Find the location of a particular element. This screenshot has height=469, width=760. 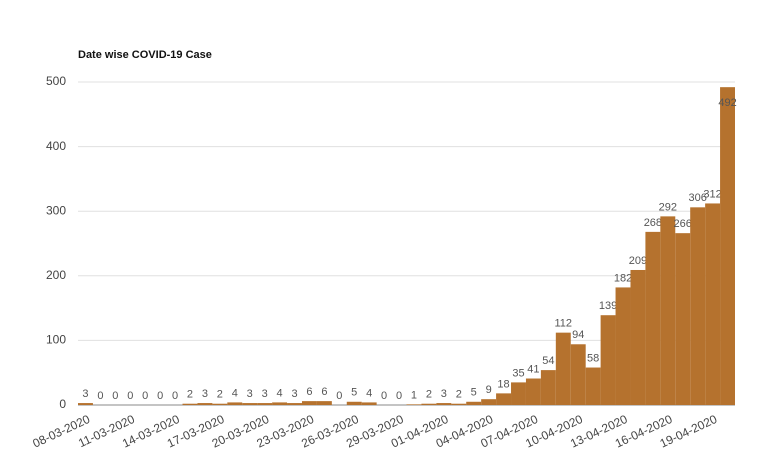

value-label: 35 is located at coordinates (518, 373).